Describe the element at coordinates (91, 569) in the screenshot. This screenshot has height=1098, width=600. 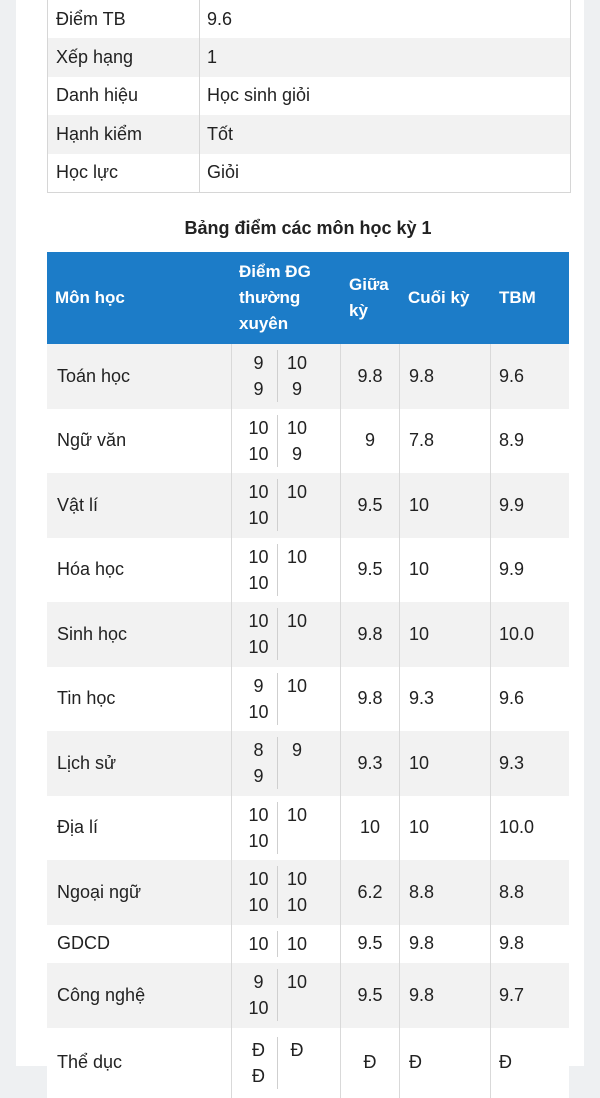
I see `subject-name: Hóa học` at that location.